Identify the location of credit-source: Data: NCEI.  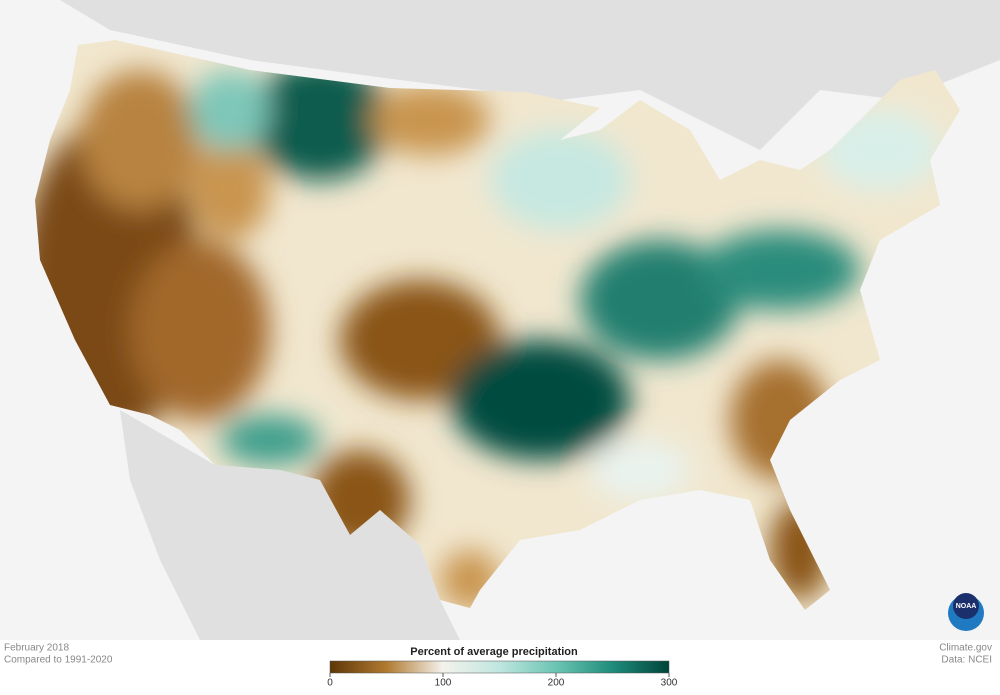
(966, 660).